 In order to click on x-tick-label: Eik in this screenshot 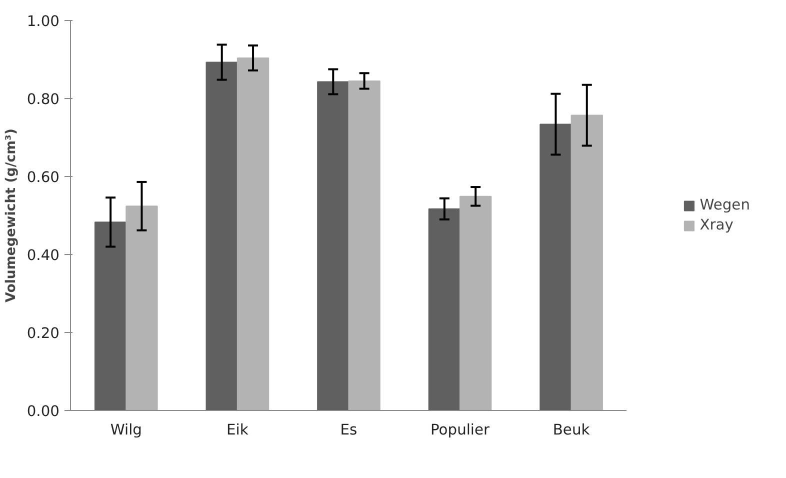, I will do `click(237, 430)`.